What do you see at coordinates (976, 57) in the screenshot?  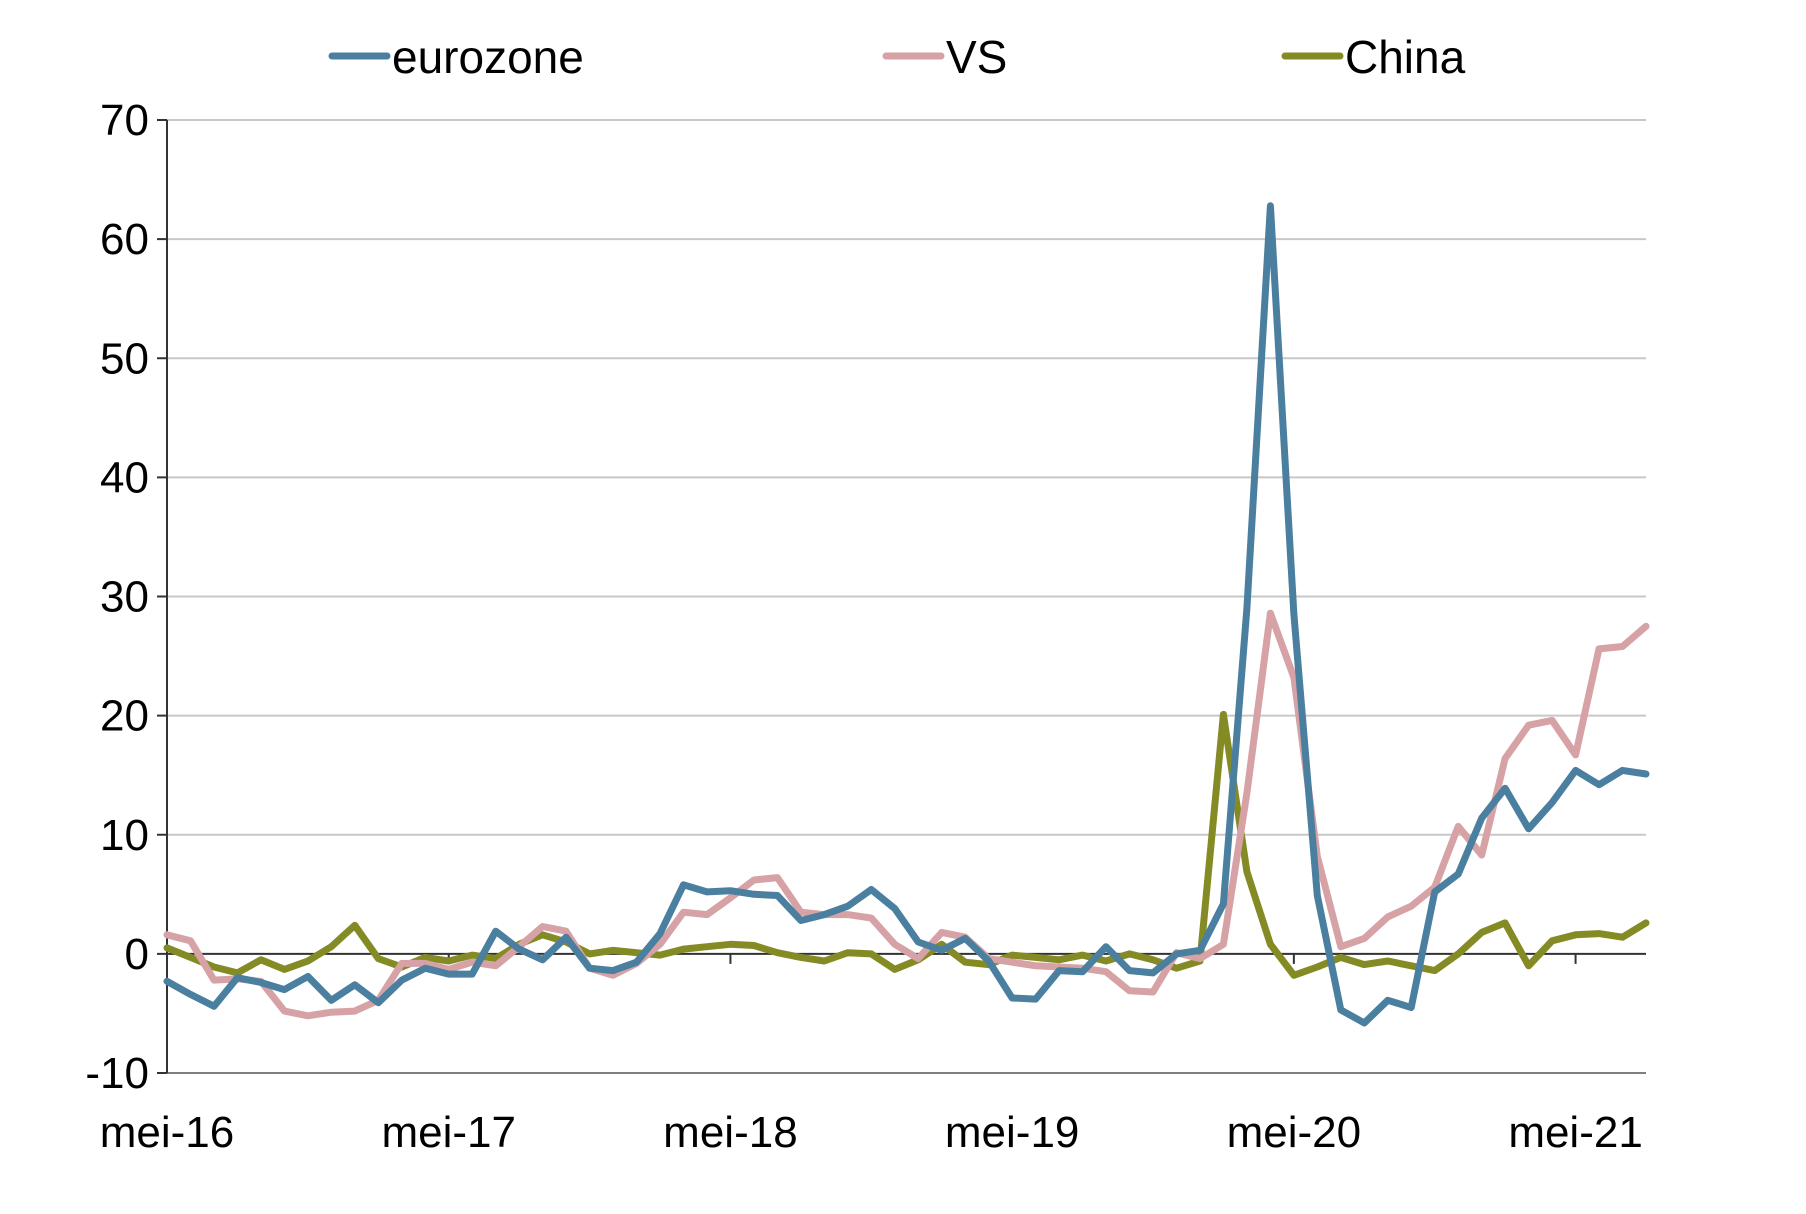 I see `legend-label-vs: VS` at bounding box center [976, 57].